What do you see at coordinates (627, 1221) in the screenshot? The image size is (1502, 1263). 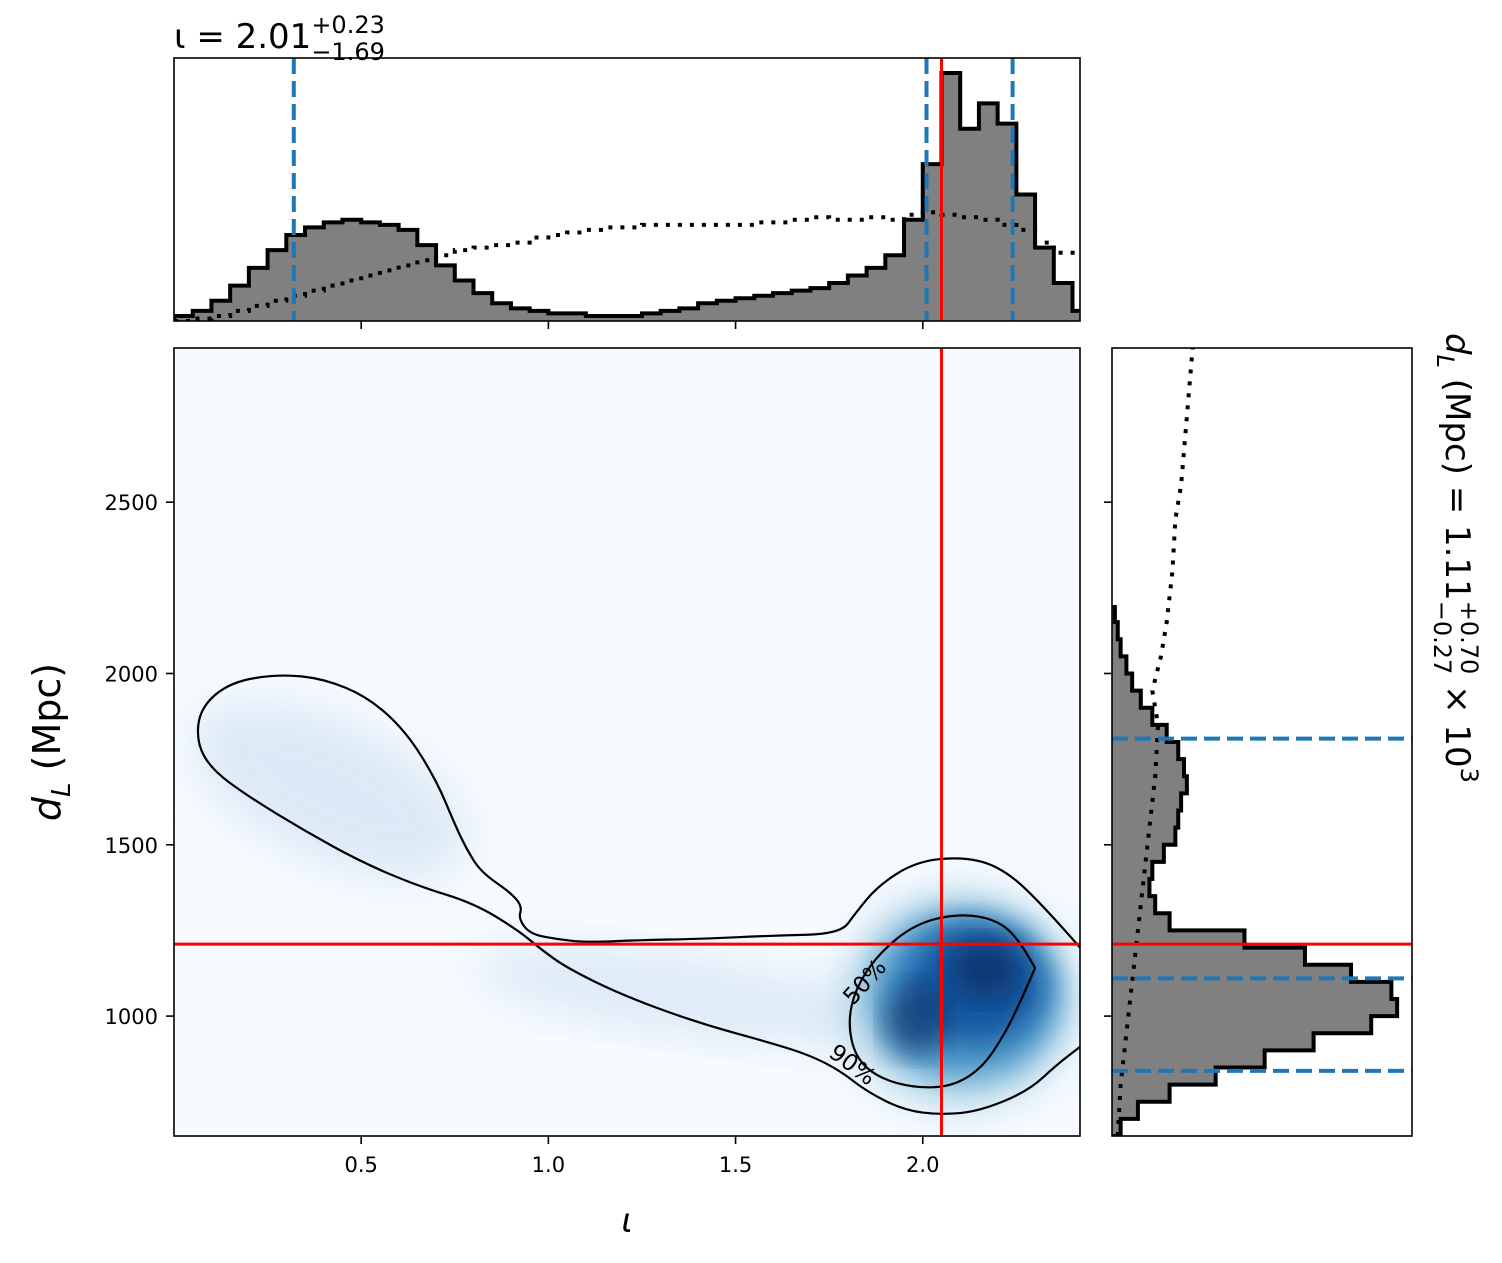 I see `x-axis-label: ι` at bounding box center [627, 1221].